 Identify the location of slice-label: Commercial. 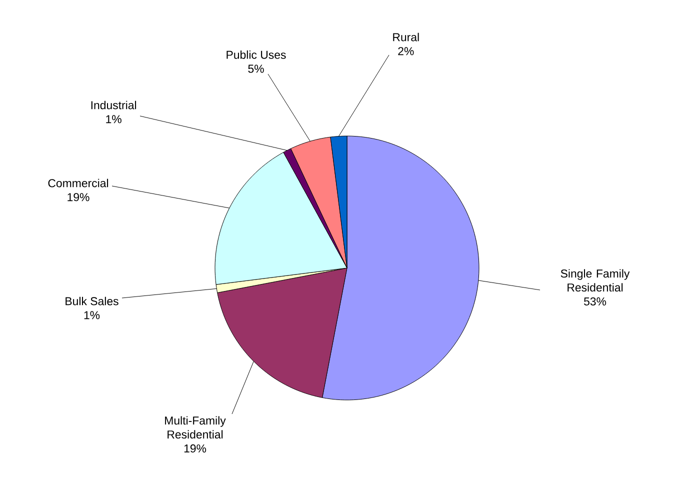
(78, 183).